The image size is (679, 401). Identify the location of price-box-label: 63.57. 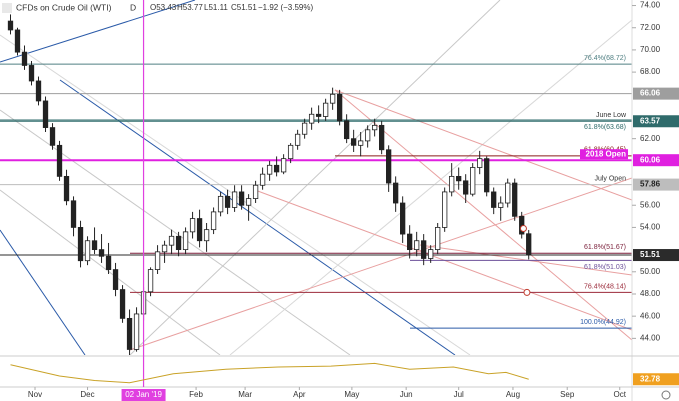
(650, 120).